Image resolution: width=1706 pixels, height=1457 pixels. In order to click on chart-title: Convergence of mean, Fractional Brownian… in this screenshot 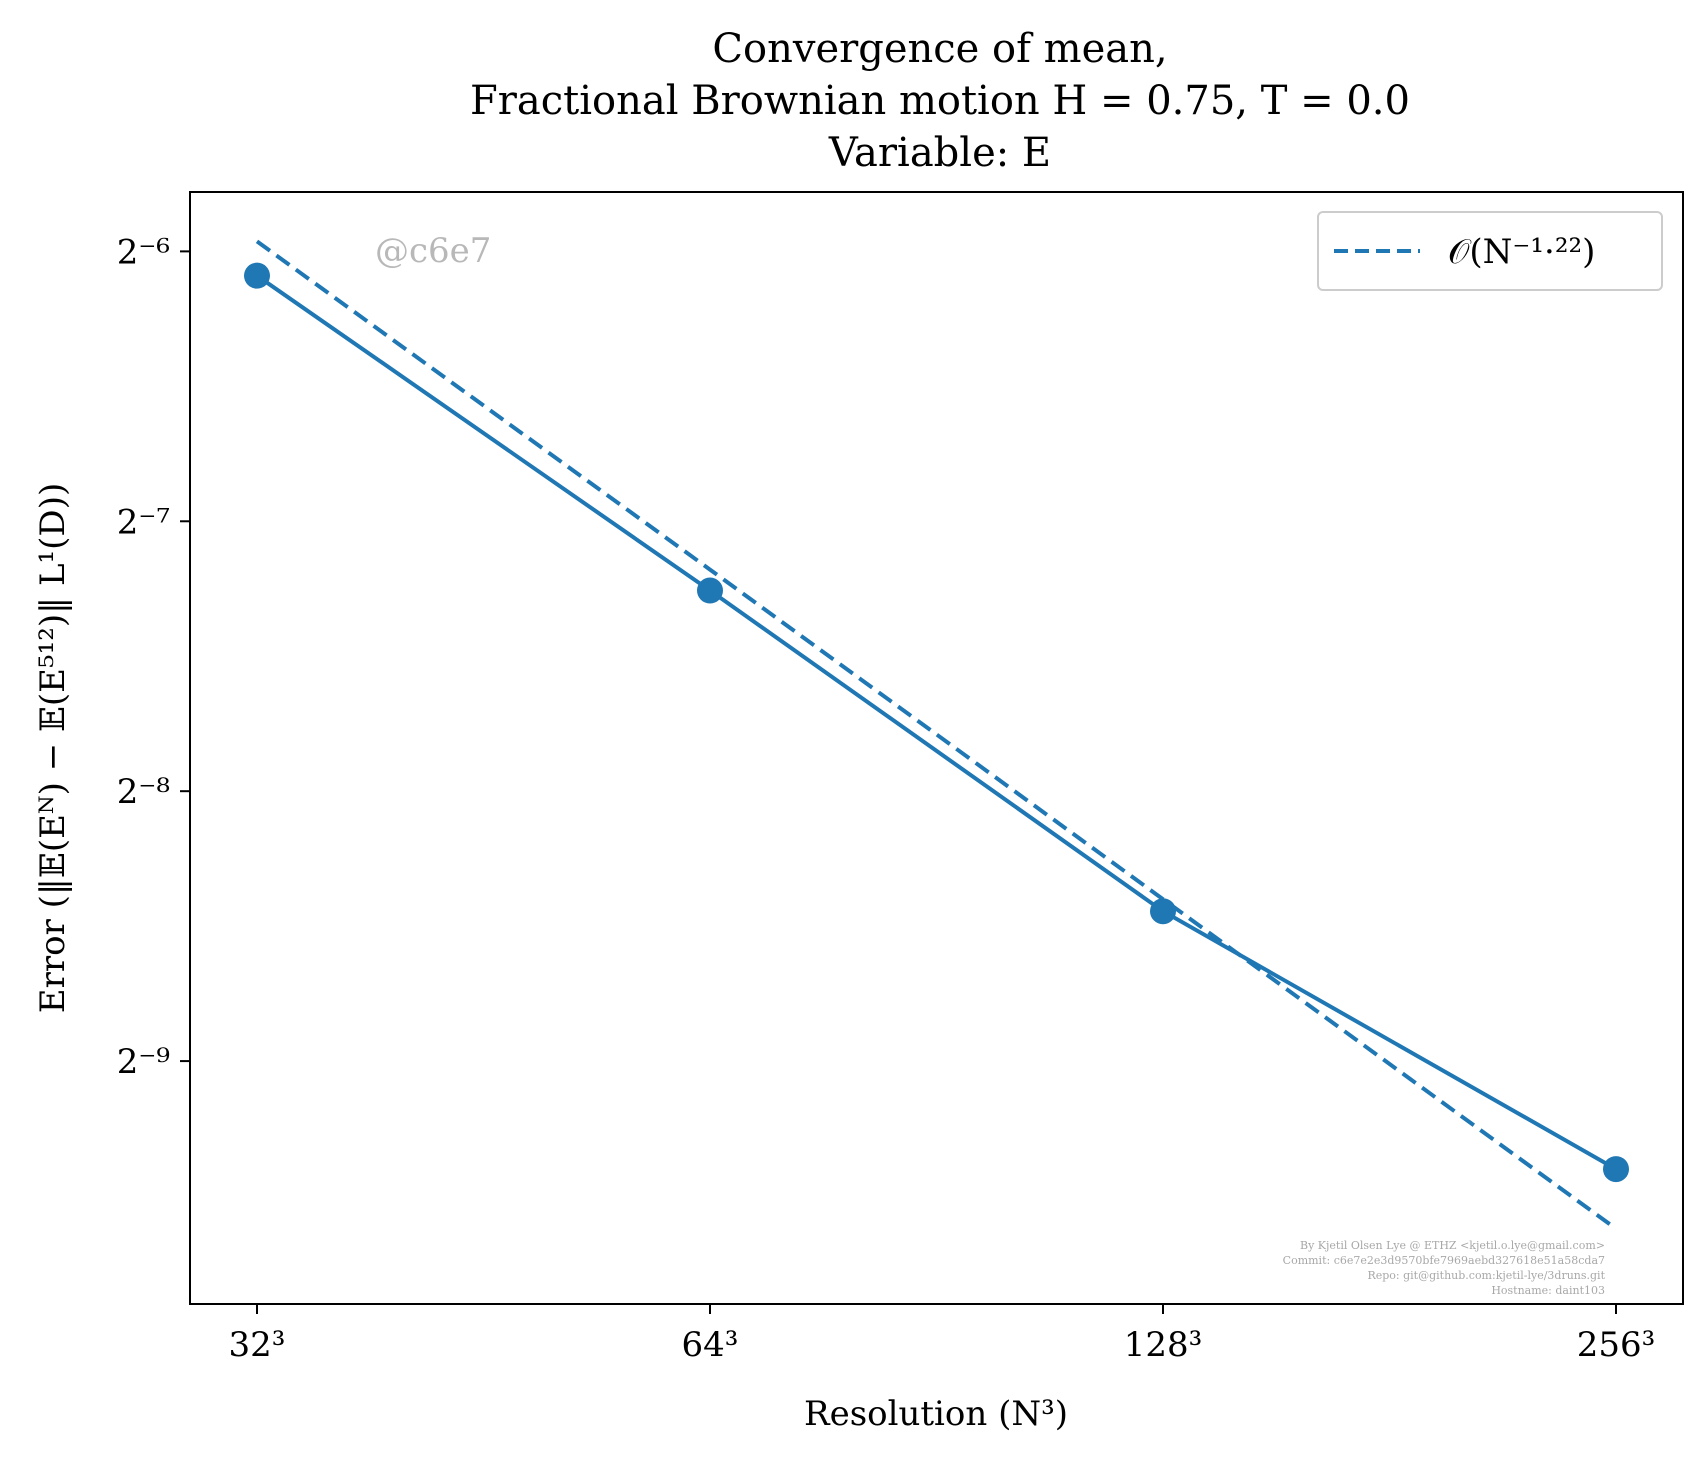, I will do `click(940, 101)`.